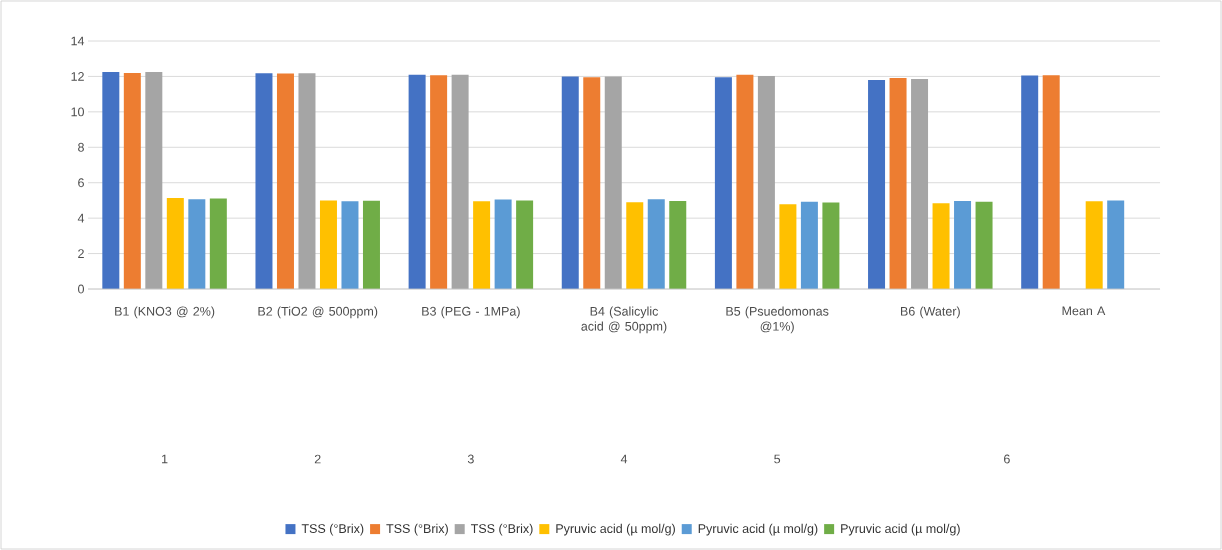 Image resolution: width=1222 pixels, height=550 pixels. What do you see at coordinates (777, 459) in the screenshot?
I see `text: 5` at bounding box center [777, 459].